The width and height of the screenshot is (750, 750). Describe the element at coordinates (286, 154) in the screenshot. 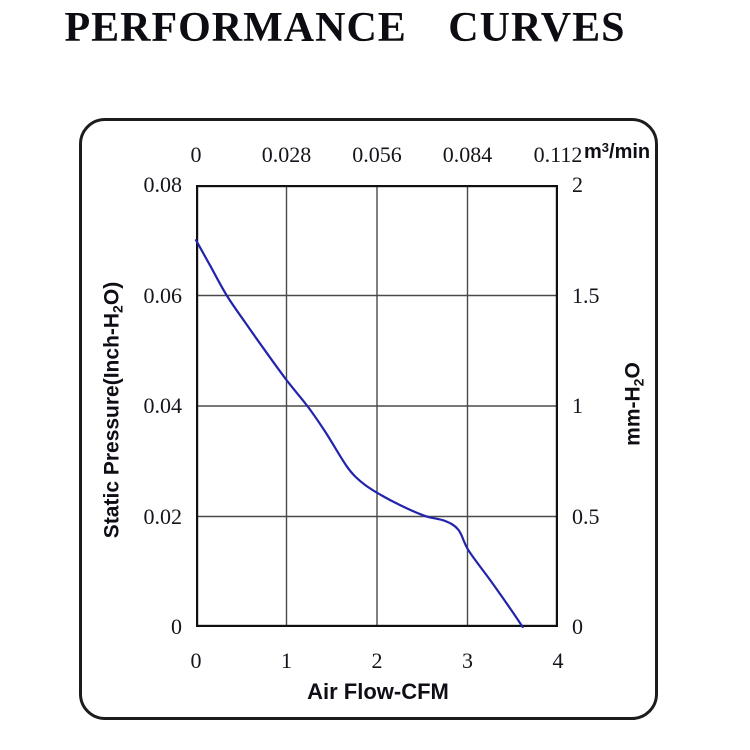

I see `top-axis-tick-label: 0.028` at that location.